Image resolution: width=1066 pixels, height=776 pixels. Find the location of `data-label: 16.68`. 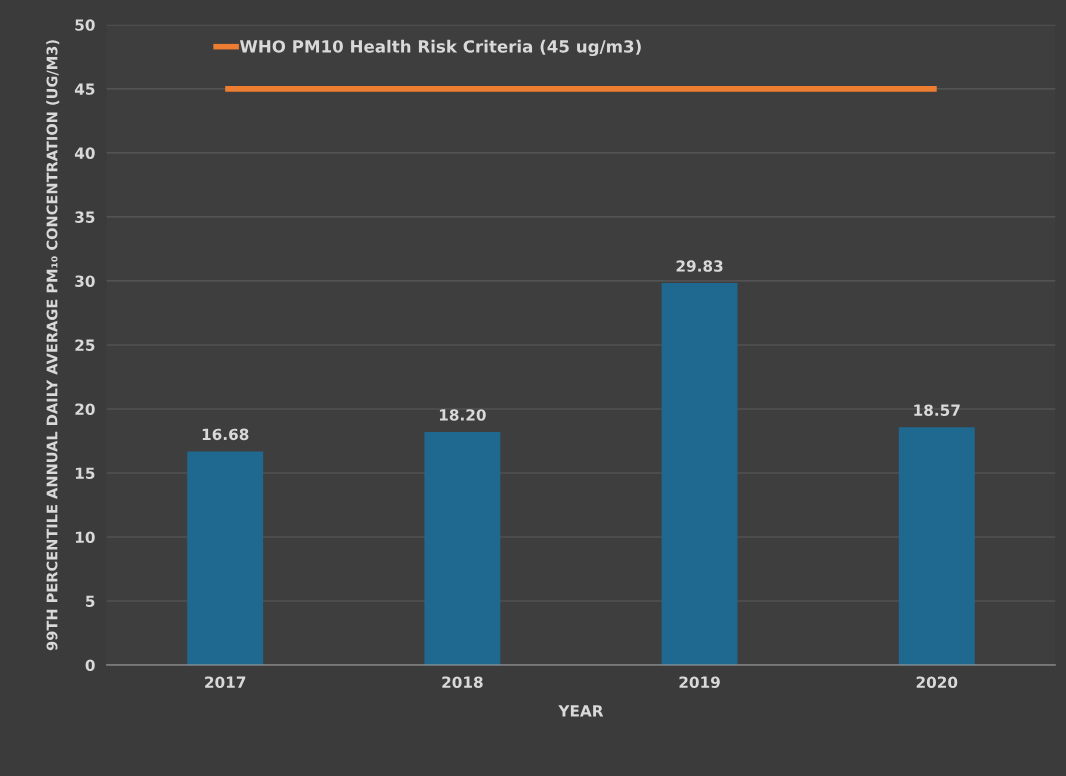

data-label: 16.68 is located at coordinates (225, 434).